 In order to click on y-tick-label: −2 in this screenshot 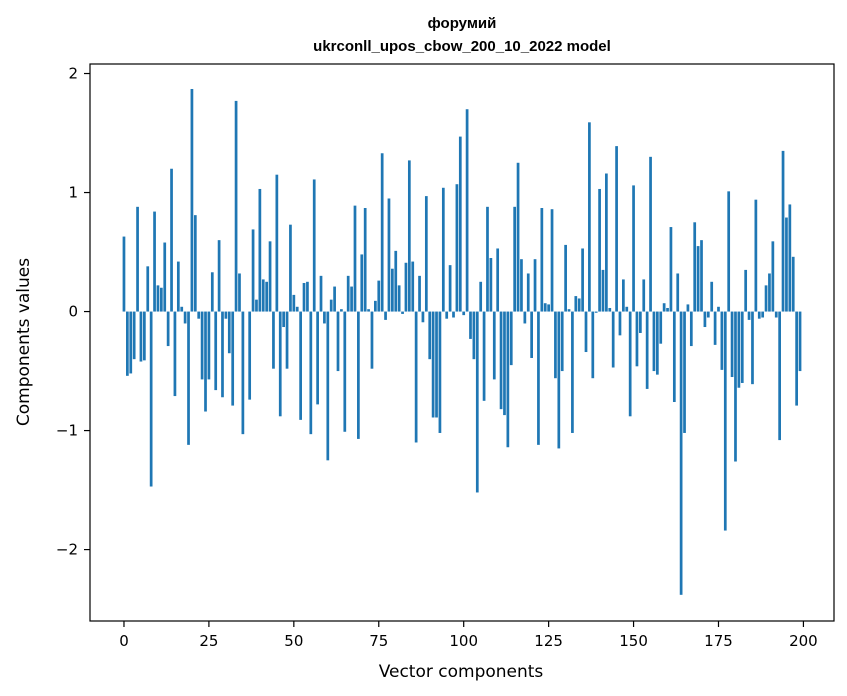, I will do `click(67, 550)`.